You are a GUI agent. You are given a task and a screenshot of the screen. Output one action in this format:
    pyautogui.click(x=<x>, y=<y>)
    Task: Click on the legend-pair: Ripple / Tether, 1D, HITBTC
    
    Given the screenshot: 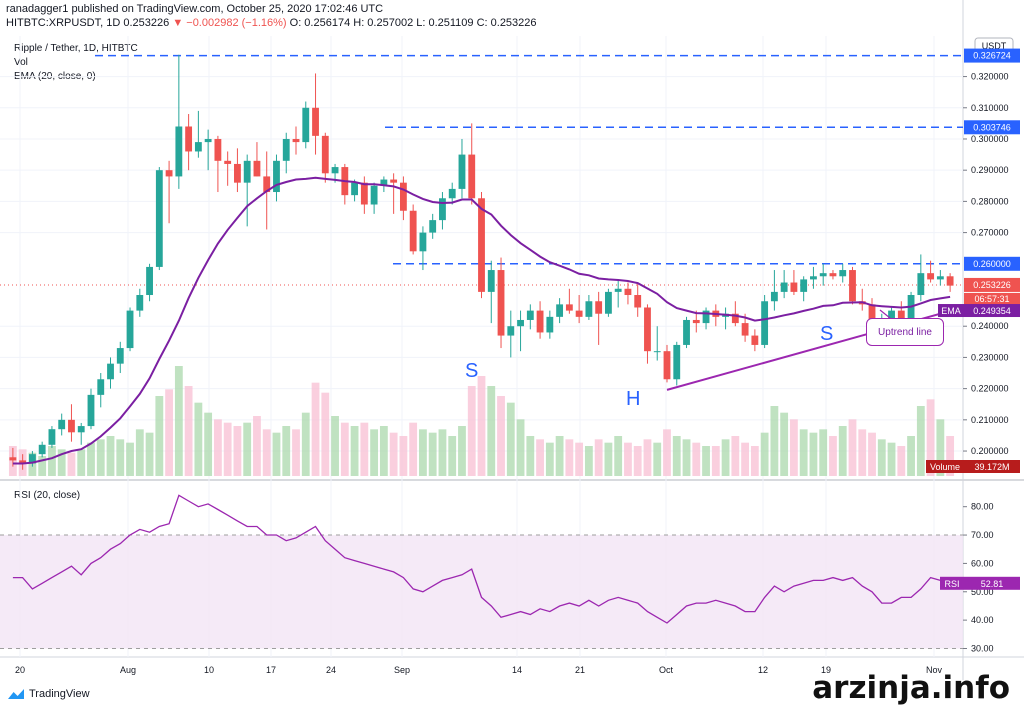 What is the action you would take?
    pyautogui.click(x=76, y=48)
    